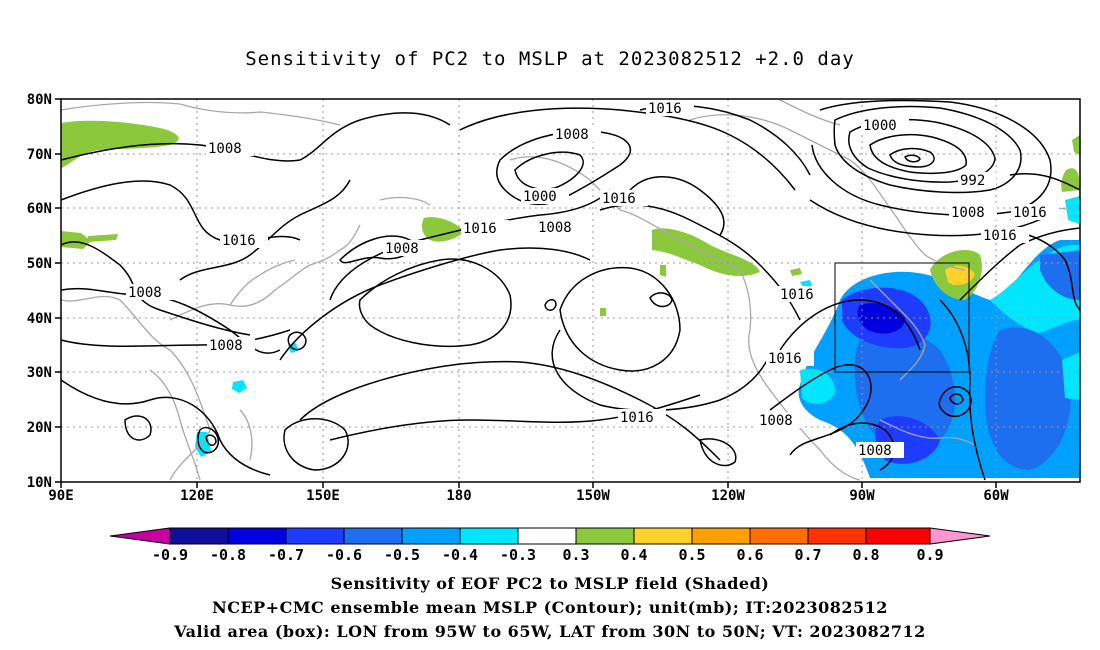  What do you see at coordinates (60, 496) in the screenshot?
I see `lon-label: 90E` at bounding box center [60, 496].